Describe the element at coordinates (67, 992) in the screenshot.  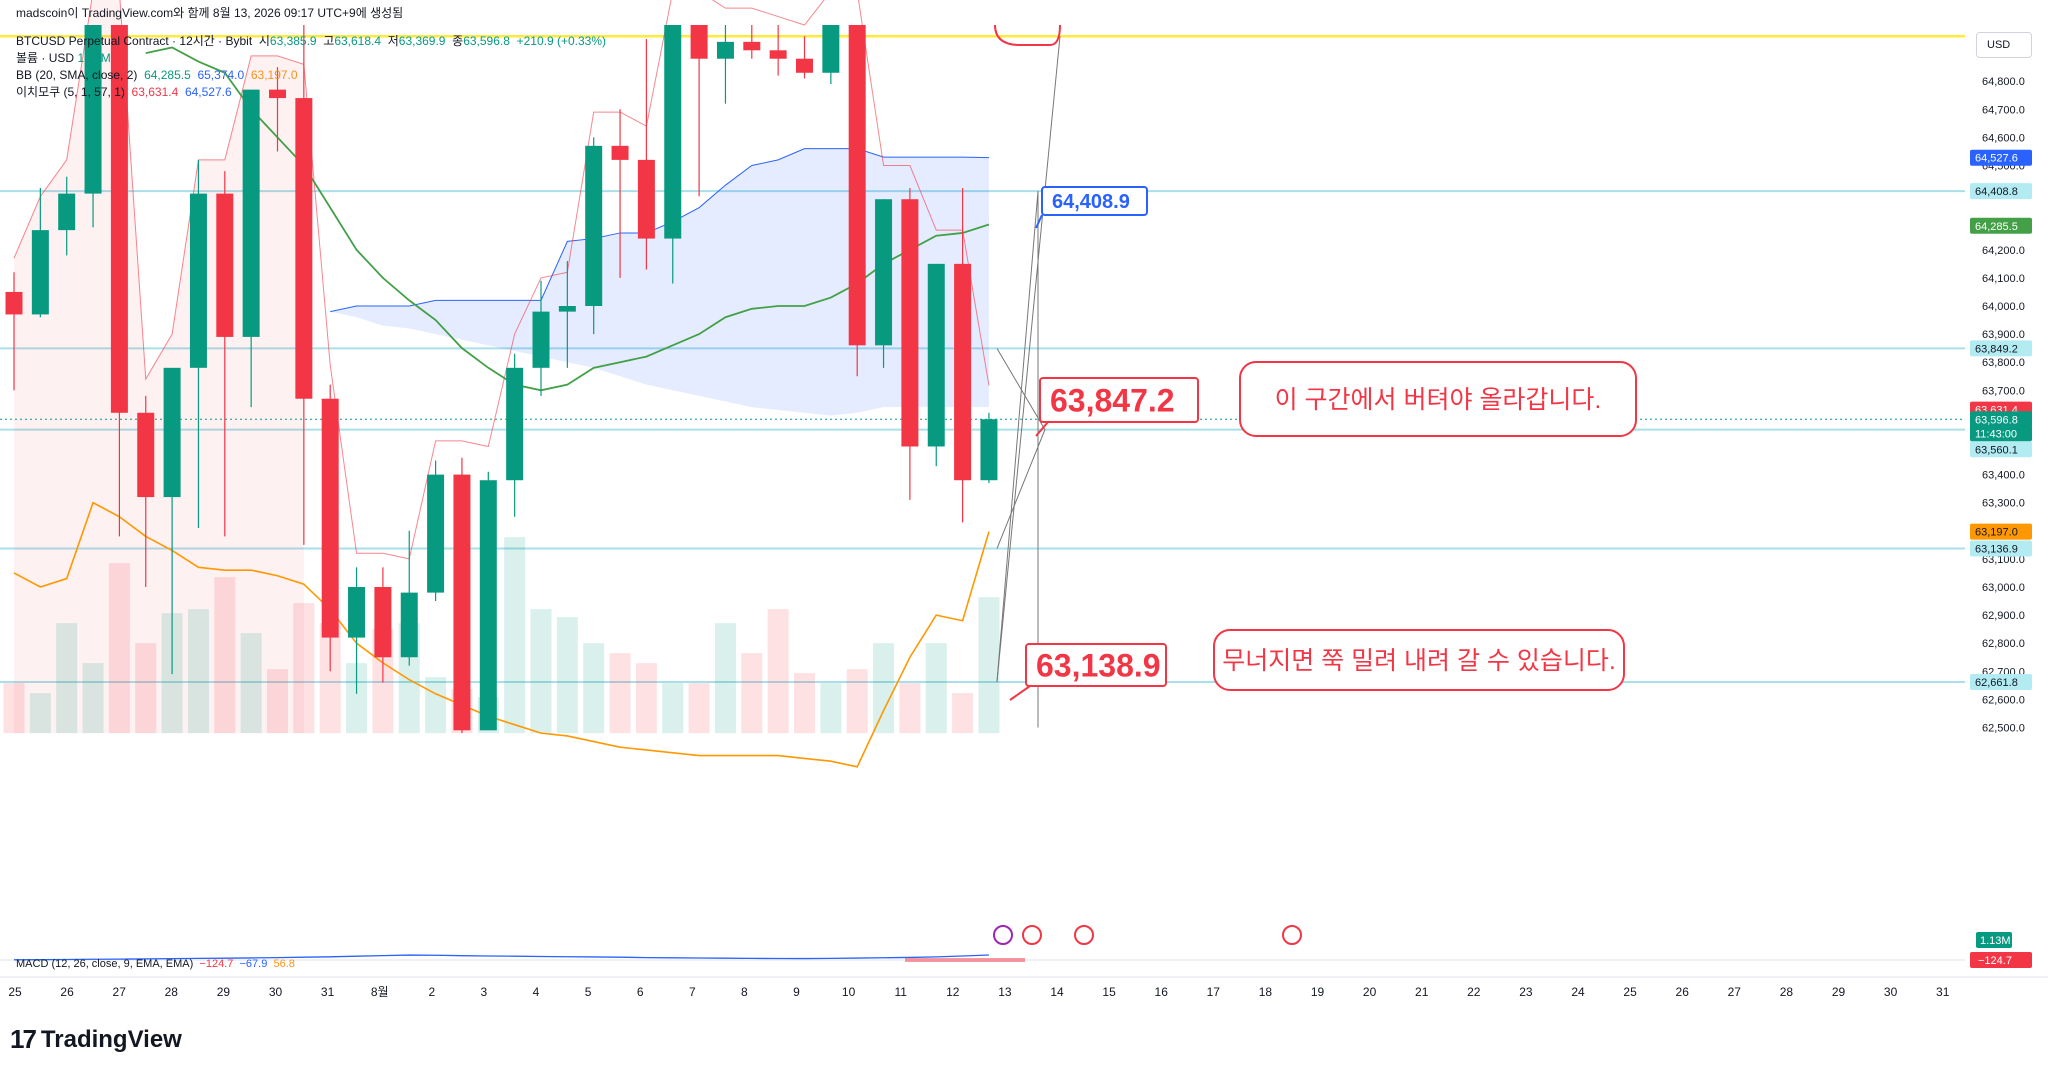
I see `time-tick-label: 26` at that location.